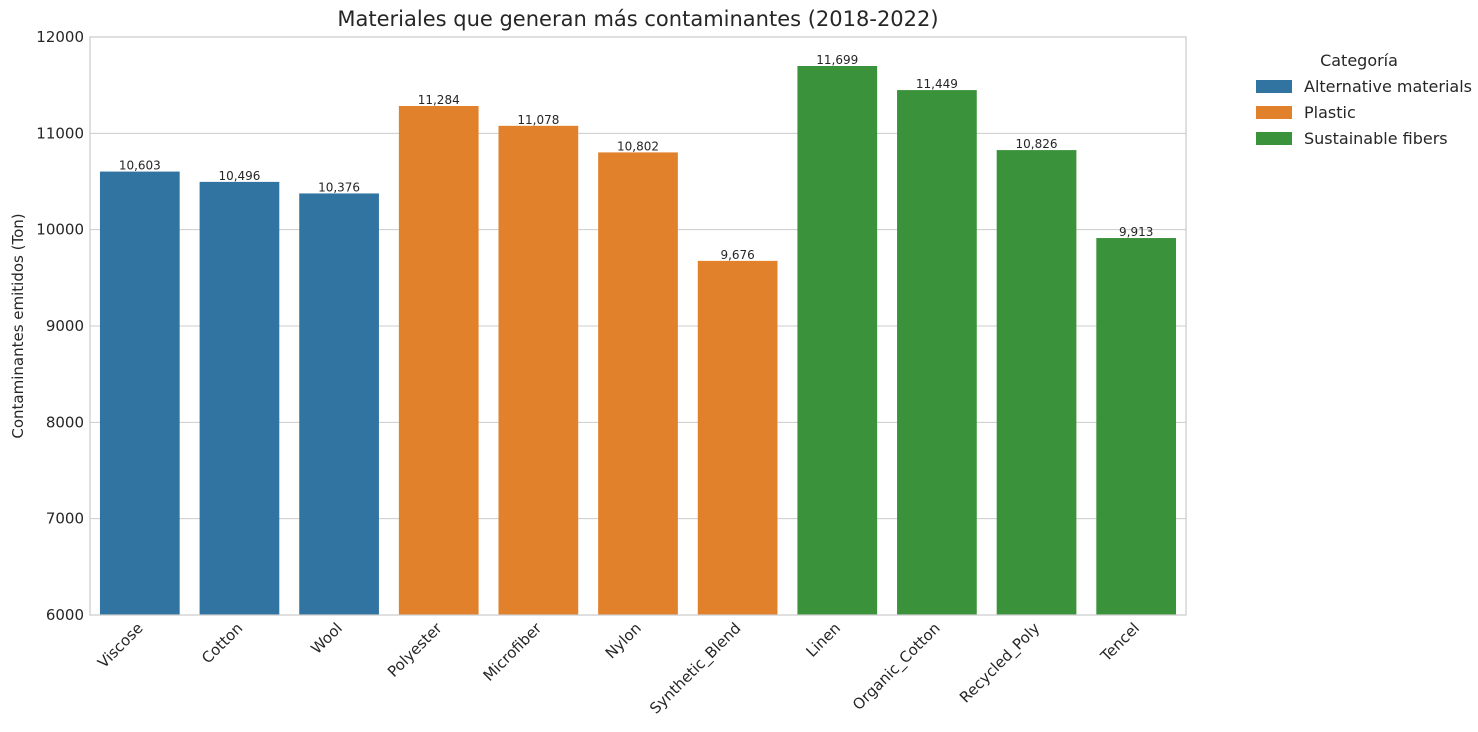 Image resolution: width=1478 pixels, height=732 pixels. What do you see at coordinates (415, 650) in the screenshot?
I see `x-tick-label: Polyester` at bounding box center [415, 650].